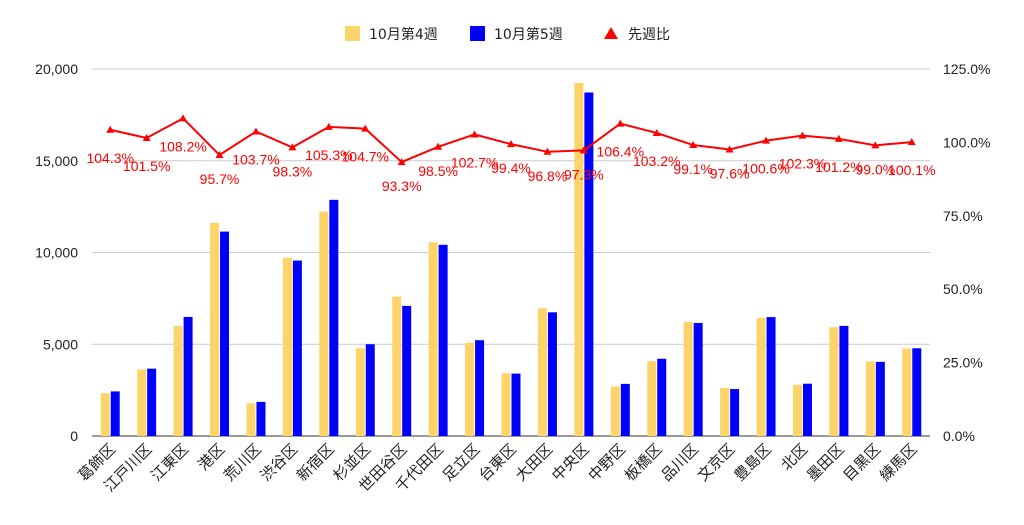 The height and width of the screenshot is (525, 1024). What do you see at coordinates (656, 161) in the screenshot?
I see `ratio-data-label: 103.2%` at bounding box center [656, 161].